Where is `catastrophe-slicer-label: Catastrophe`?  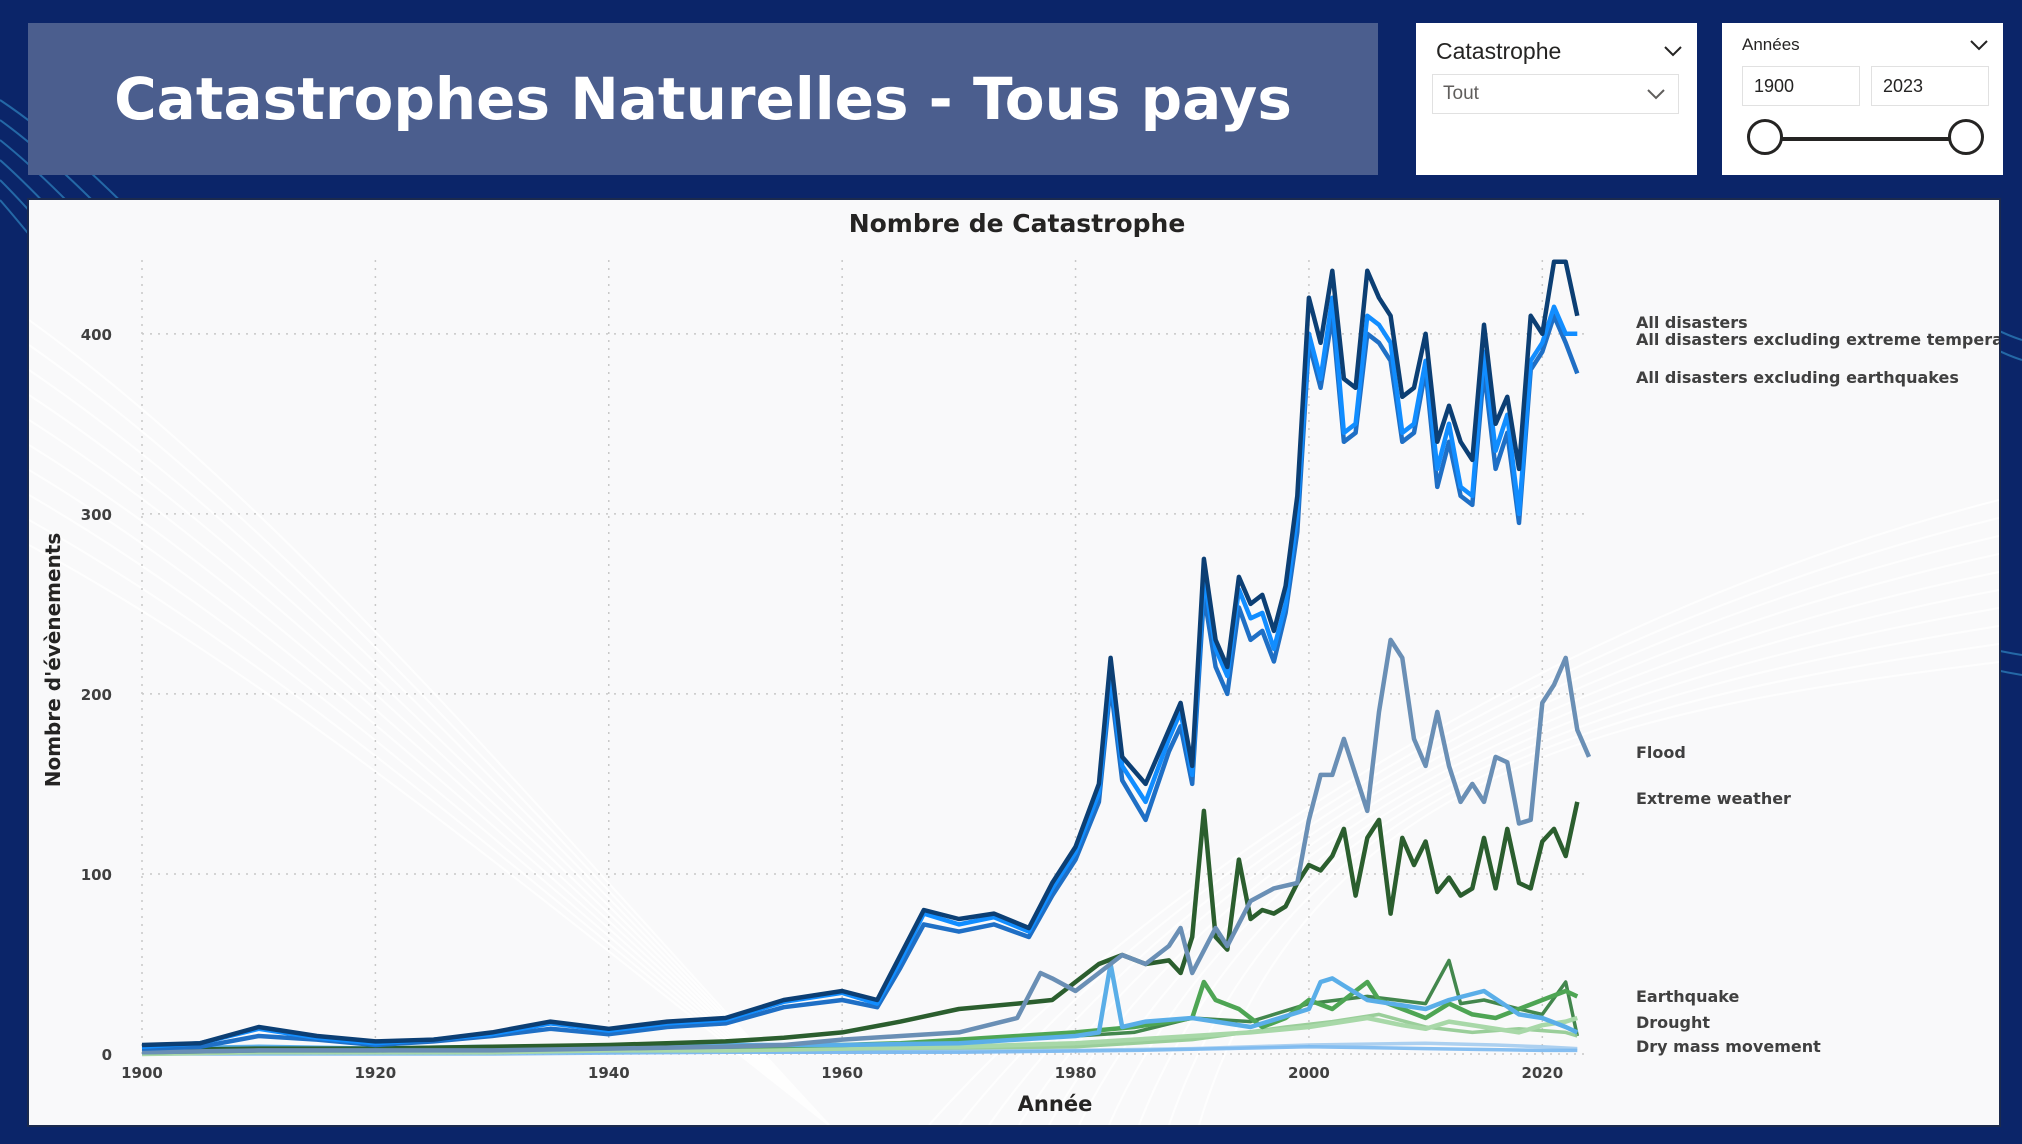
catastrophe-slicer-label: Catastrophe is located at coordinates (1499, 50).